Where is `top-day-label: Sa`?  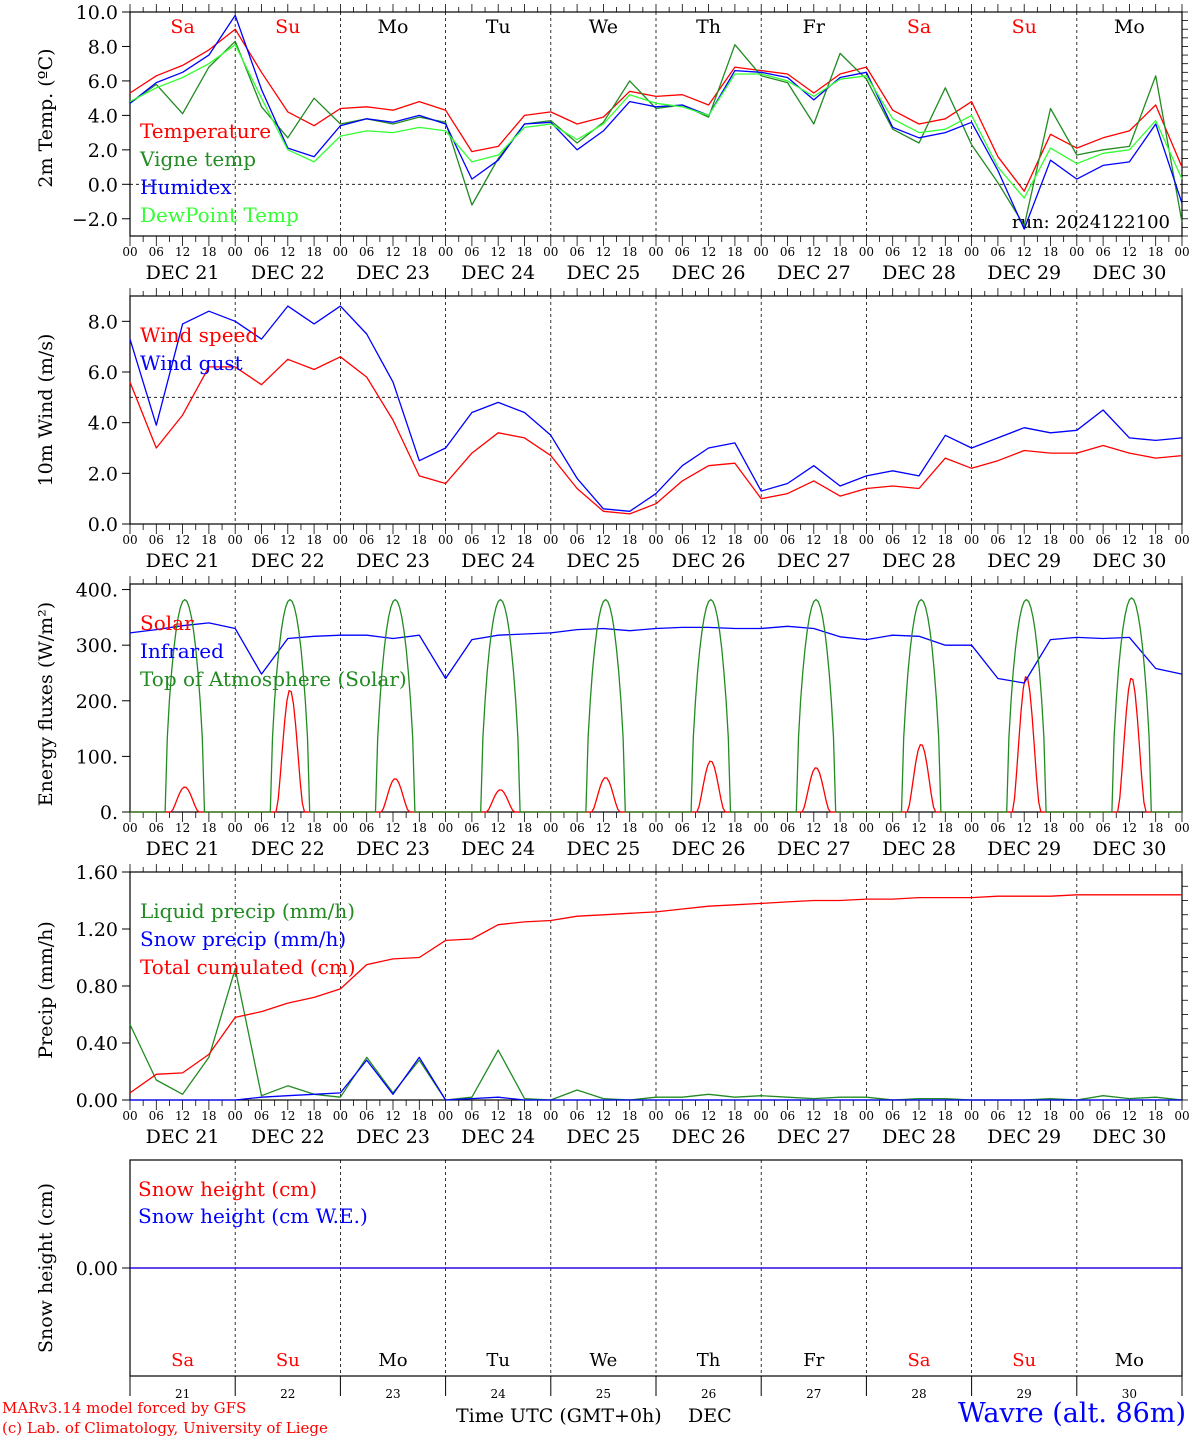 top-day-label: Sa is located at coordinates (919, 27).